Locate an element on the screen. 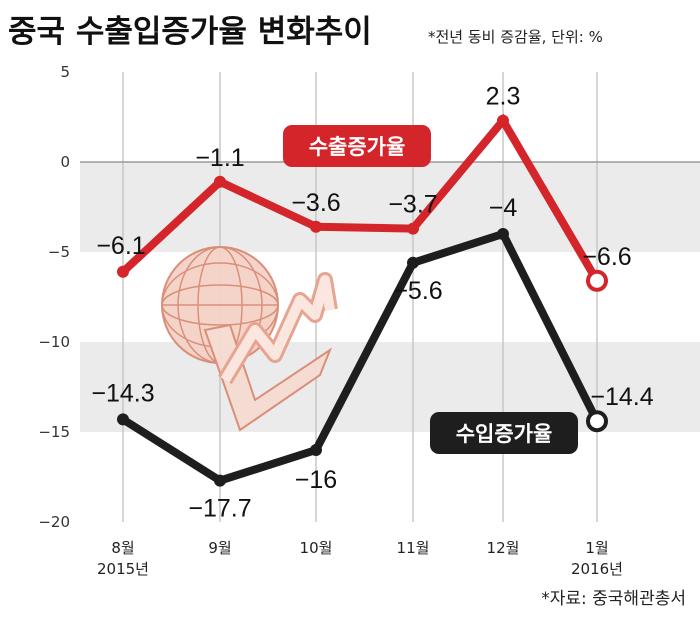 This screenshot has width=700, height=623. x-tick-line: 1월 is located at coordinates (596, 548).